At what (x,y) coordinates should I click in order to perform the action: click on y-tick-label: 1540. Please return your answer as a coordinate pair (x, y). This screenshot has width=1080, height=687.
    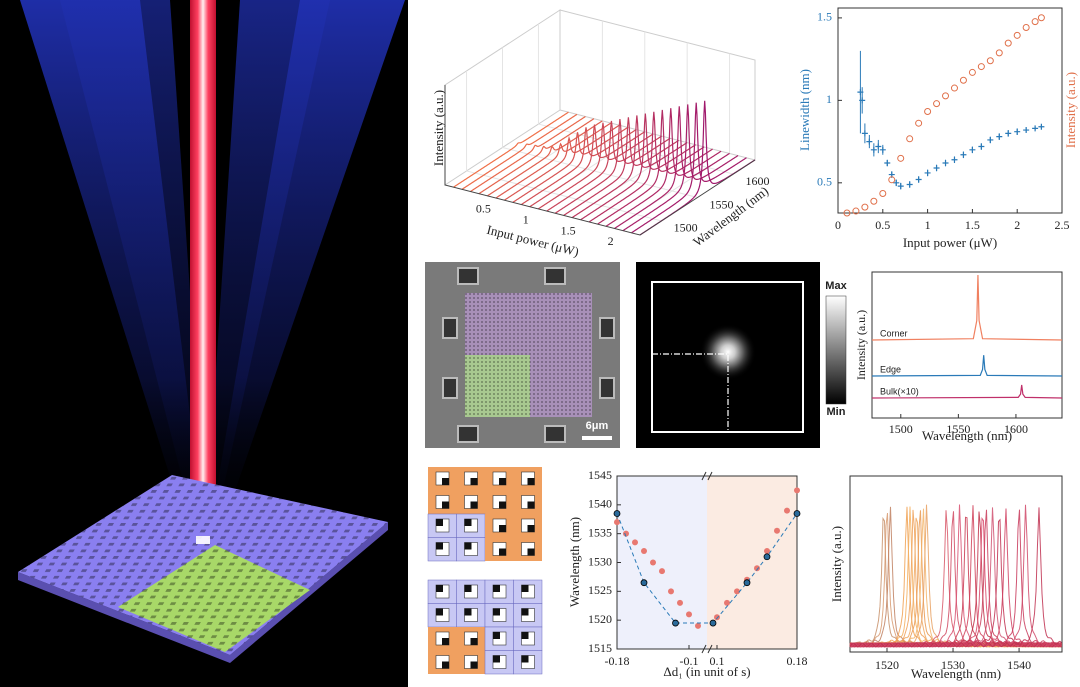
    Looking at the image, I should click on (600, 504).